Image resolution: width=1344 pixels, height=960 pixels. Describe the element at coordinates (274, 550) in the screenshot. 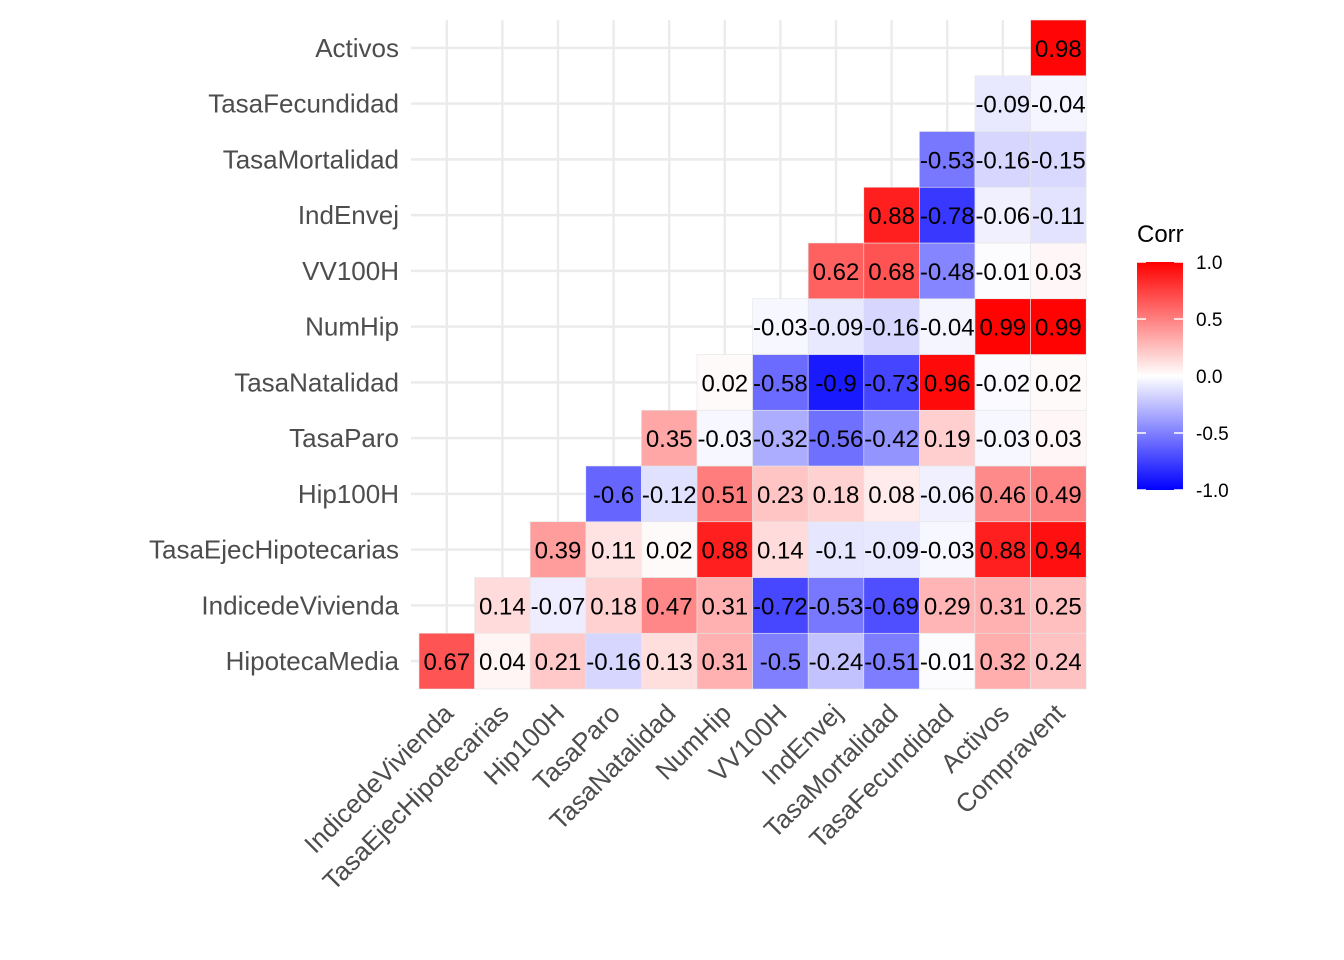

I see `y-tick-label: TasaEjecHipotecarias` at that location.